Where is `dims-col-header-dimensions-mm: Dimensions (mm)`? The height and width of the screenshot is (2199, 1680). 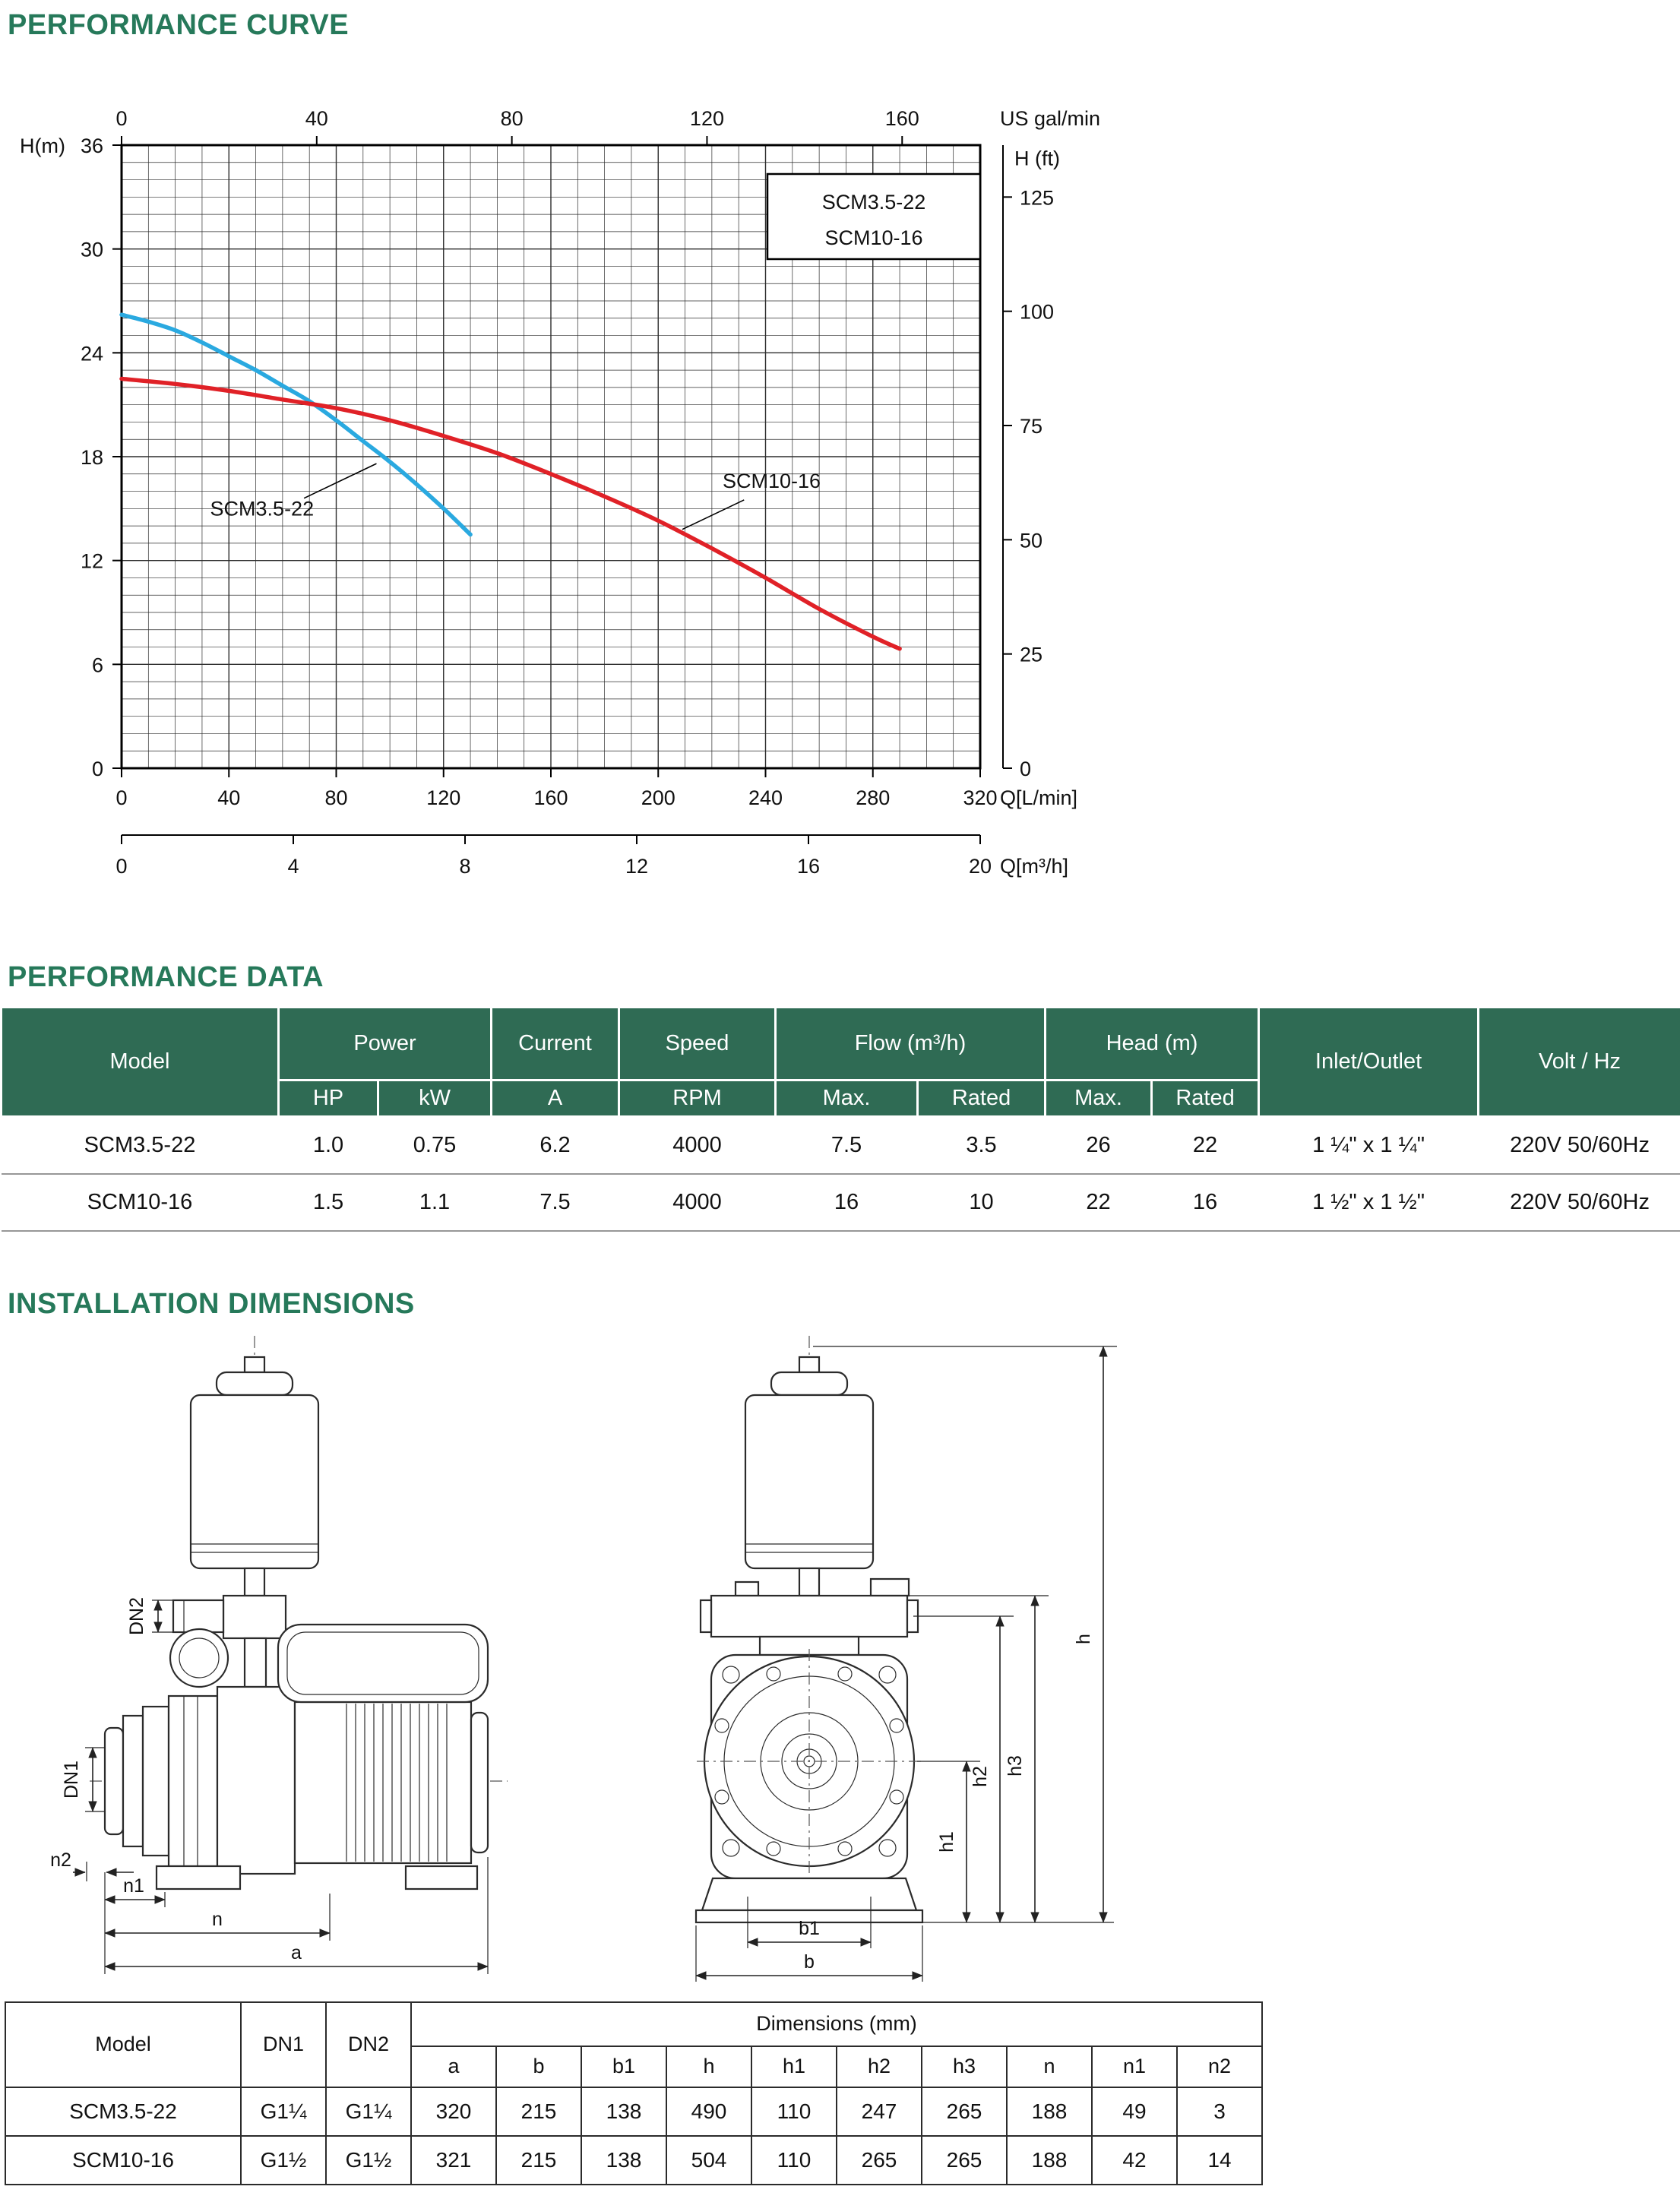 dims-col-header-dimensions-mm: Dimensions (mm) is located at coordinates (837, 2024).